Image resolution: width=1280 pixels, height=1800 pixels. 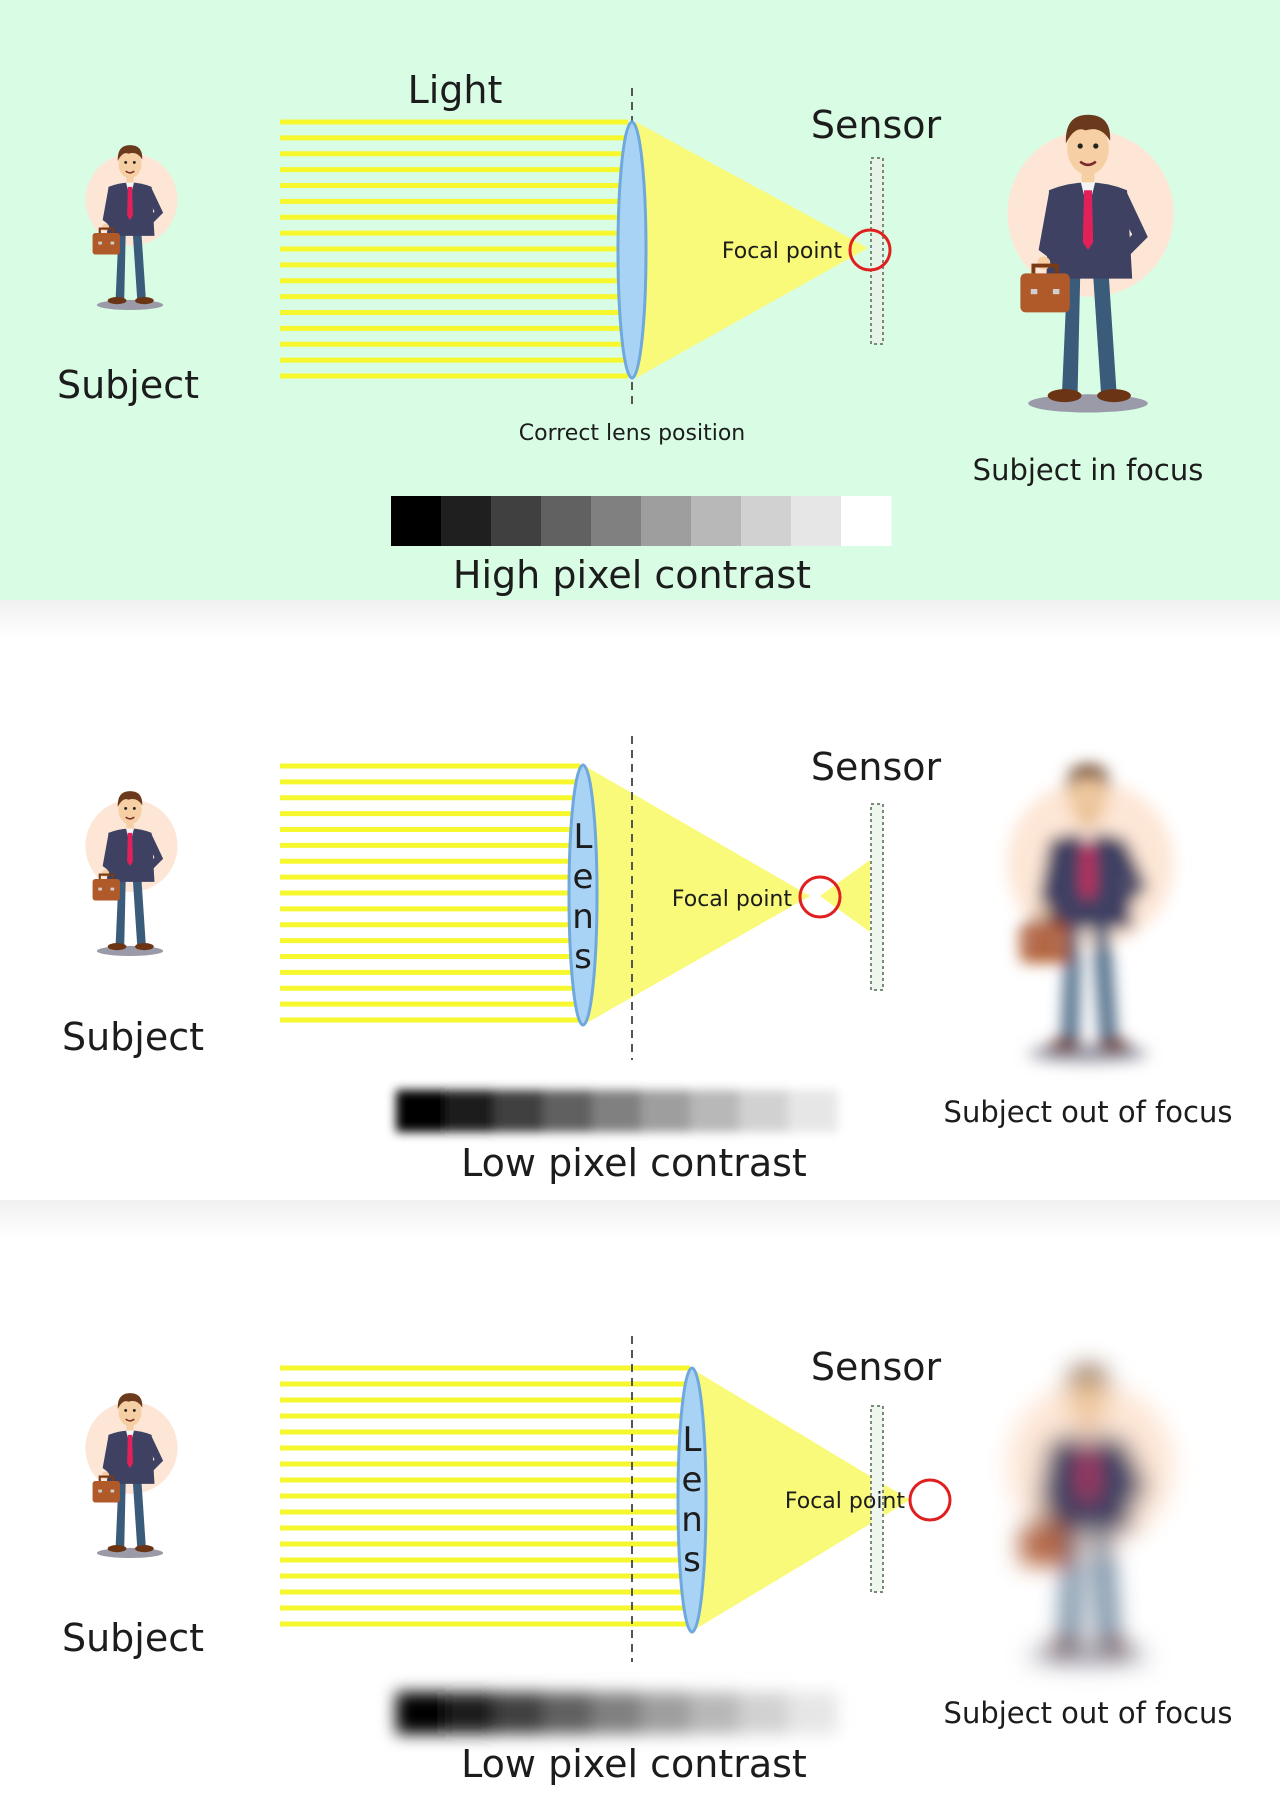 I want to click on result-label: Subject in focus, so click(x=1088, y=470).